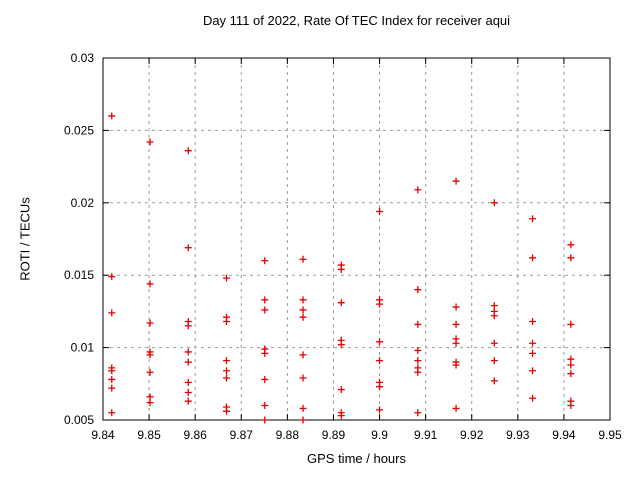  I want to click on y-tick-label: 0.015, so click(79, 275).